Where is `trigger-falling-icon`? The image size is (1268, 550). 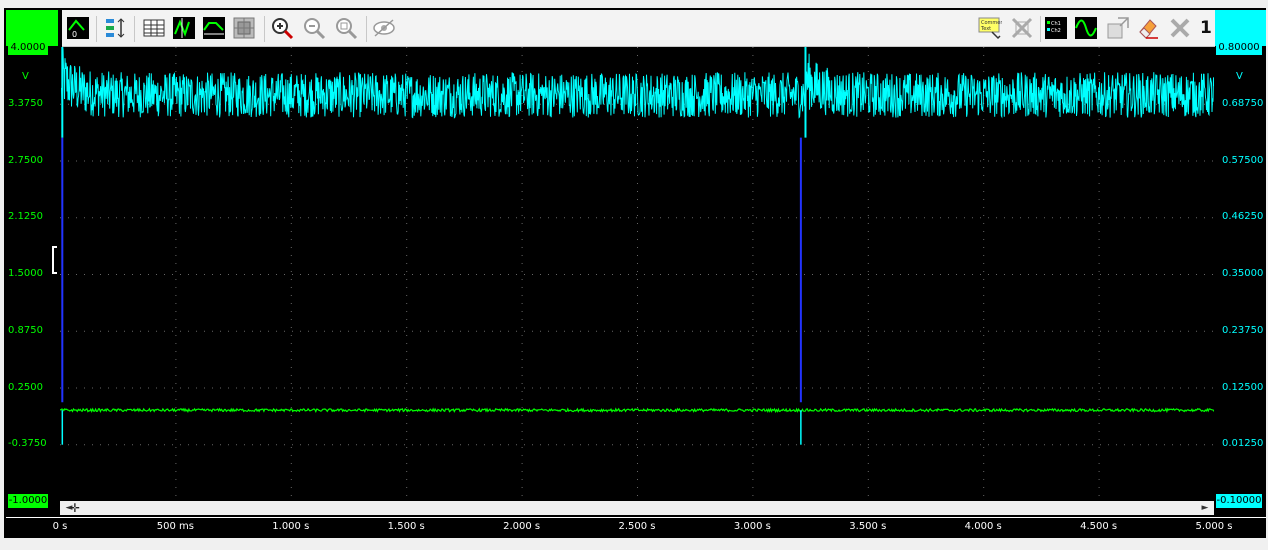 trigger-falling-icon is located at coordinates (214, 28).